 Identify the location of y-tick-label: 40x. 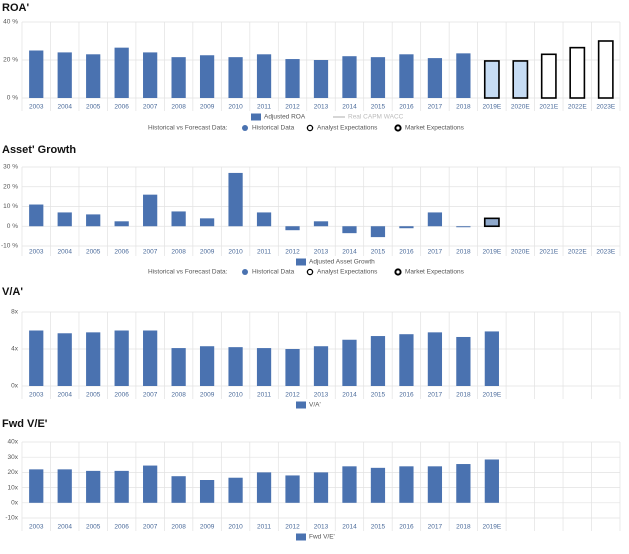
(13, 442).